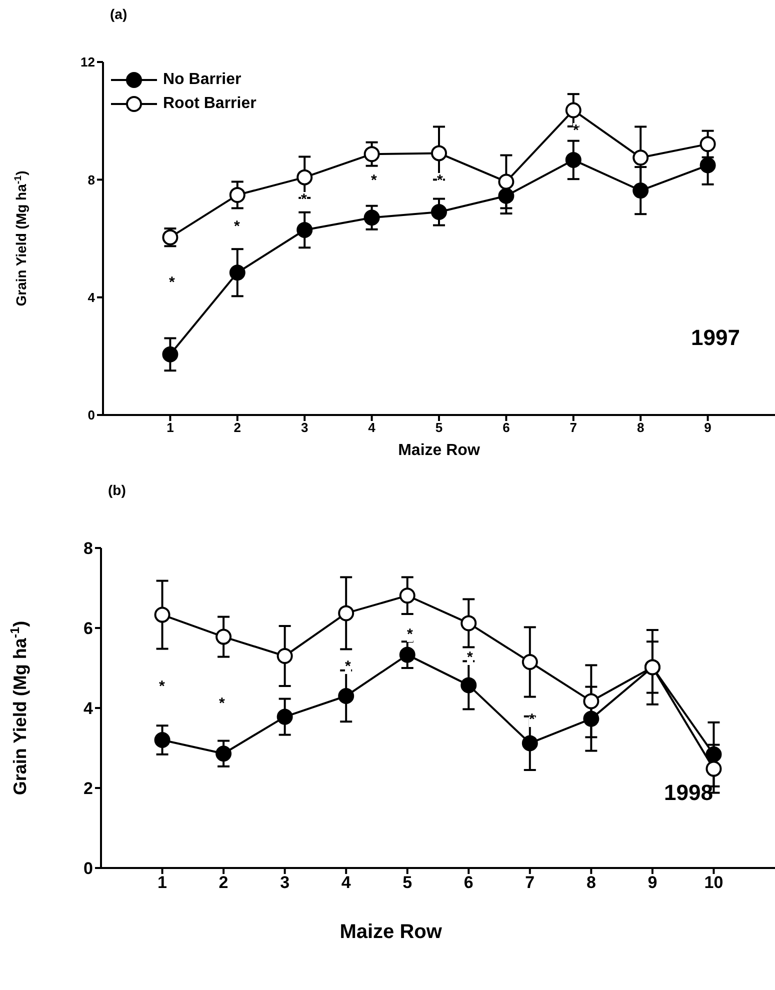 The image size is (775, 990). I want to click on y-tick-label: 2, so click(88, 788).